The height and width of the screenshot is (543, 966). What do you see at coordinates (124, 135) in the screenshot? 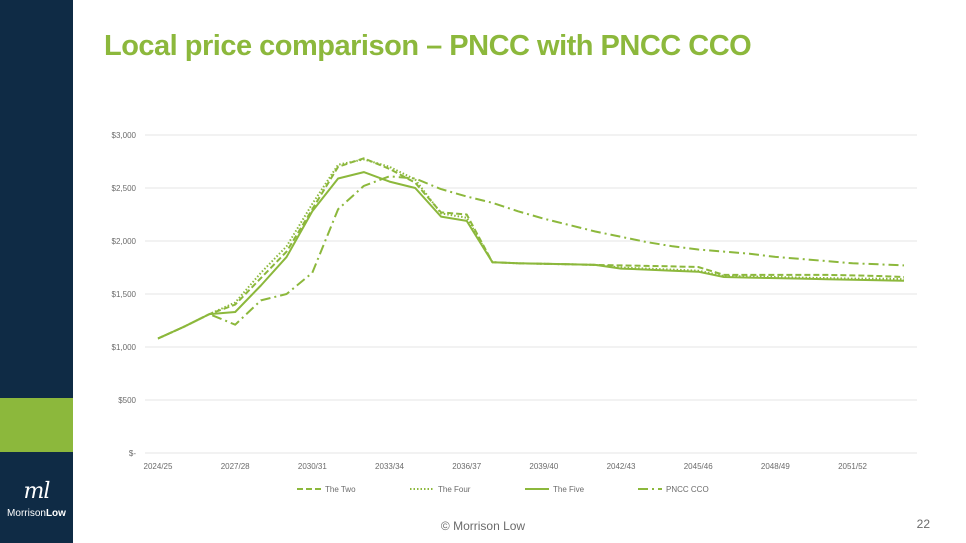
I see `y-tick-label: $3,000` at bounding box center [124, 135].